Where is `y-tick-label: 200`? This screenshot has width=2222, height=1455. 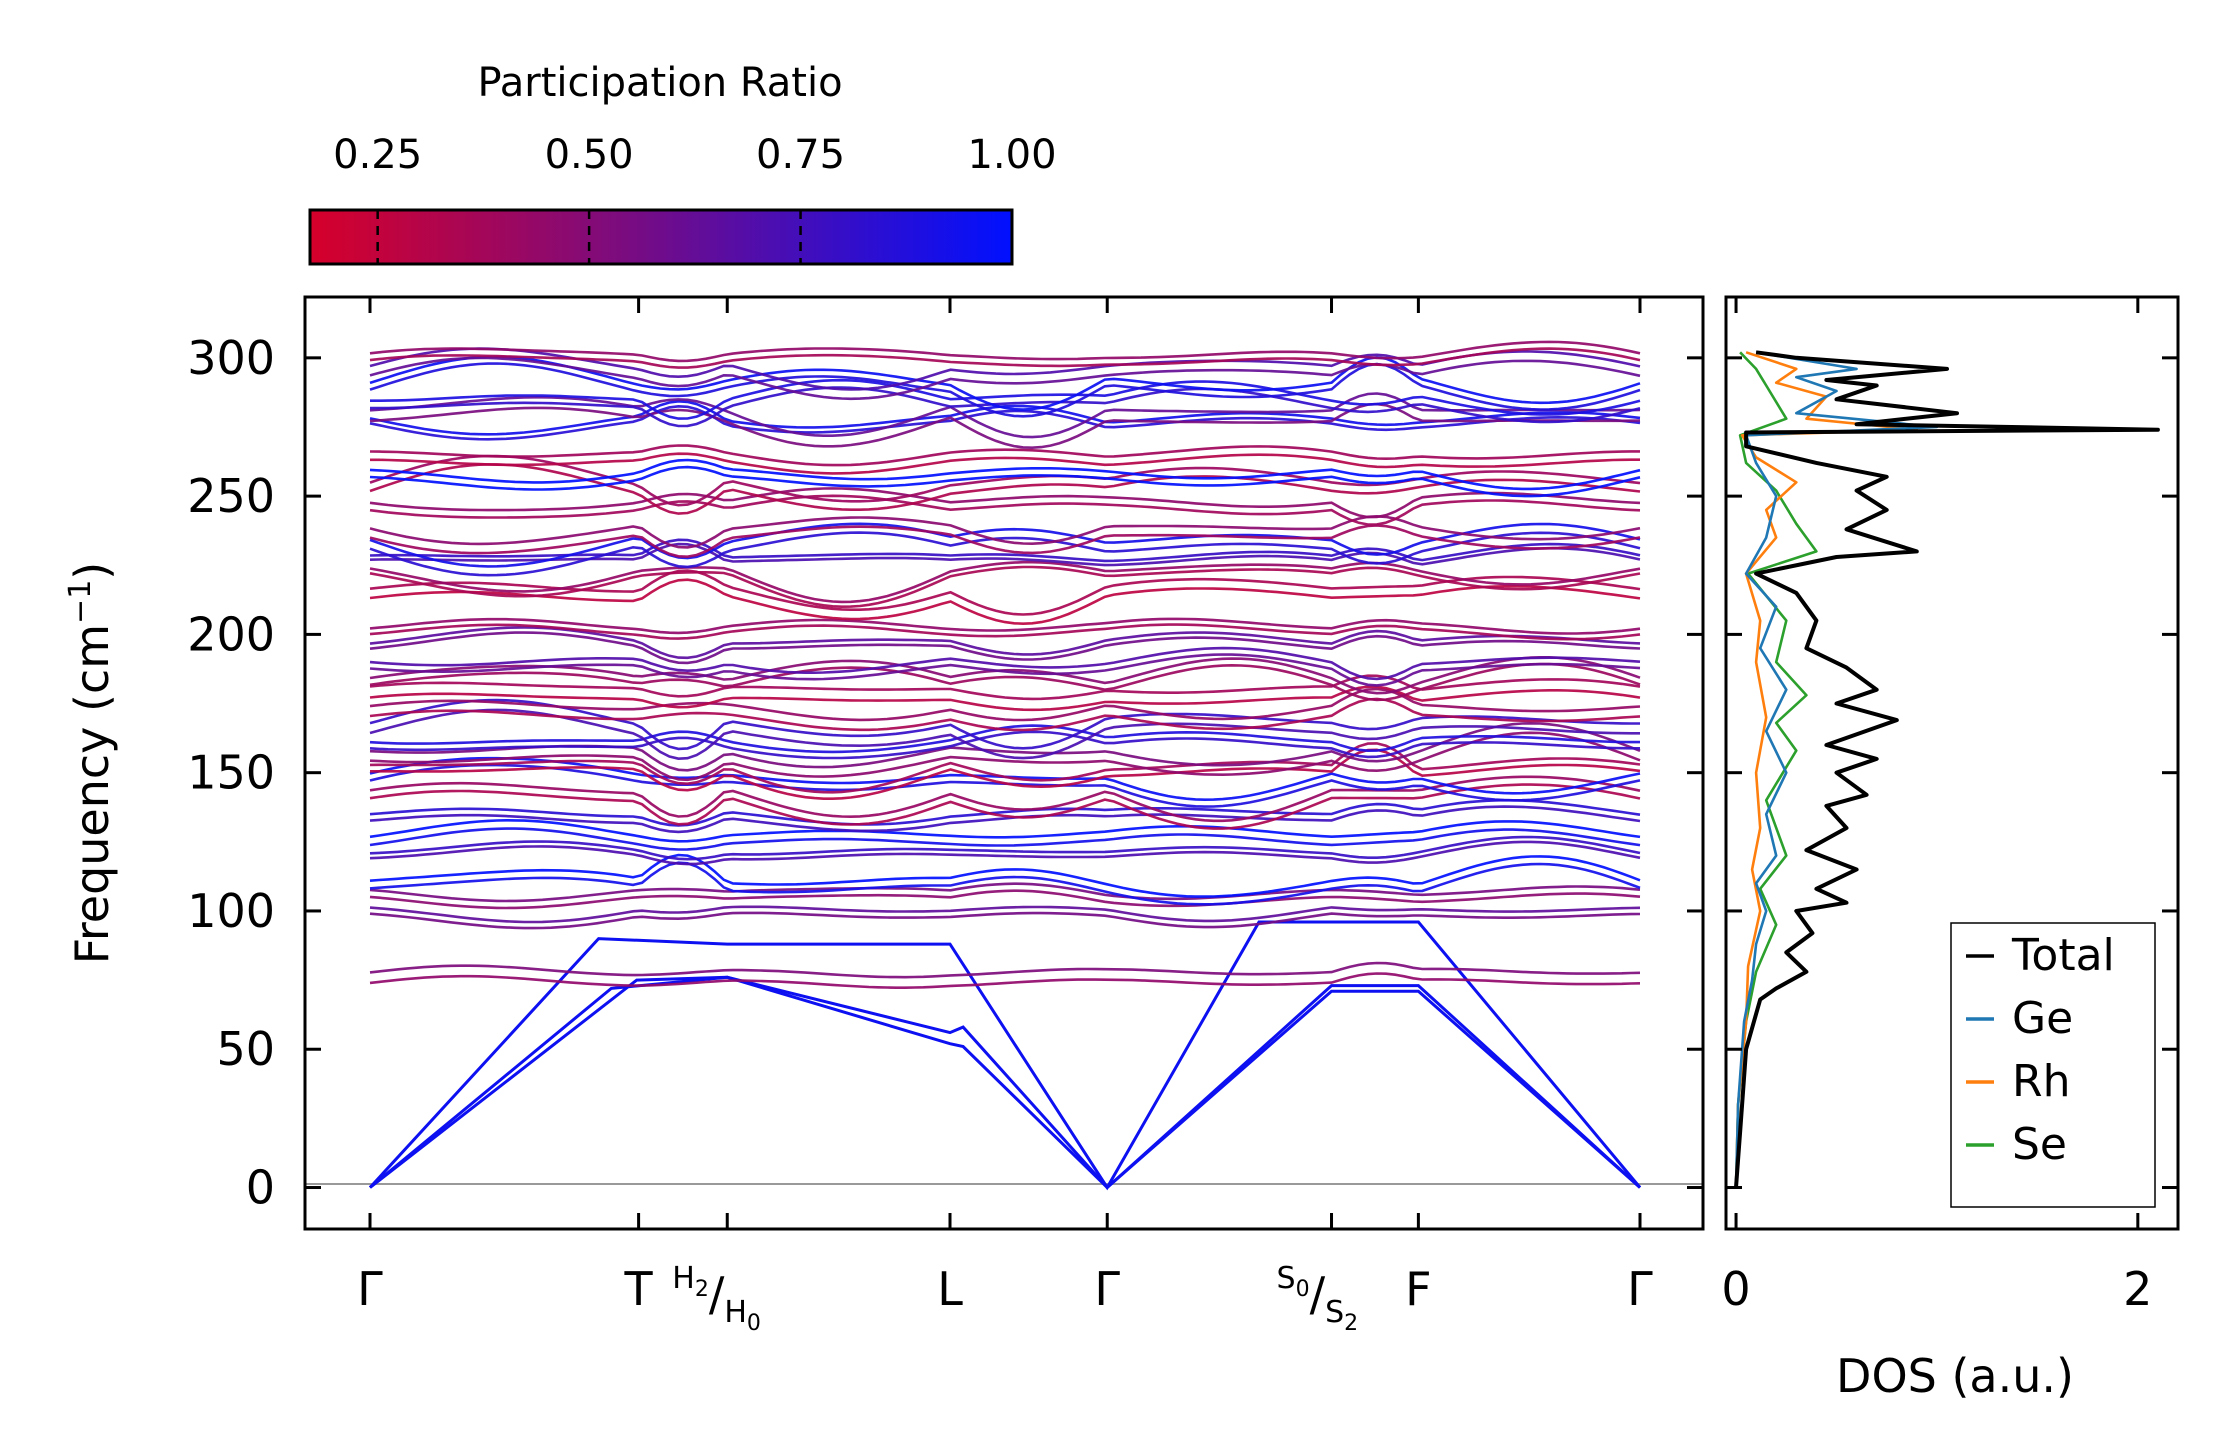 y-tick-label: 200 is located at coordinates (231, 634).